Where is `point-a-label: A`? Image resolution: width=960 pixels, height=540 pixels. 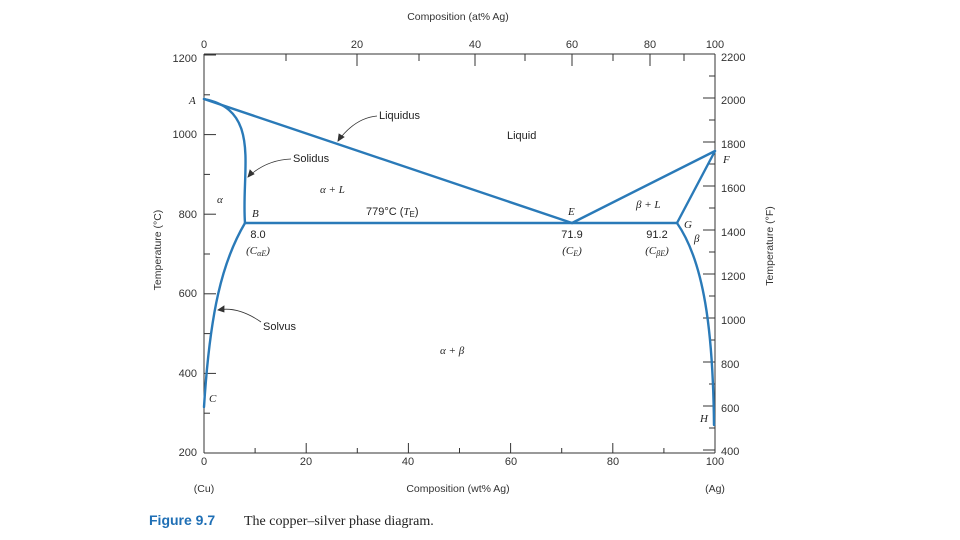 point-a-label: A is located at coordinates (192, 101).